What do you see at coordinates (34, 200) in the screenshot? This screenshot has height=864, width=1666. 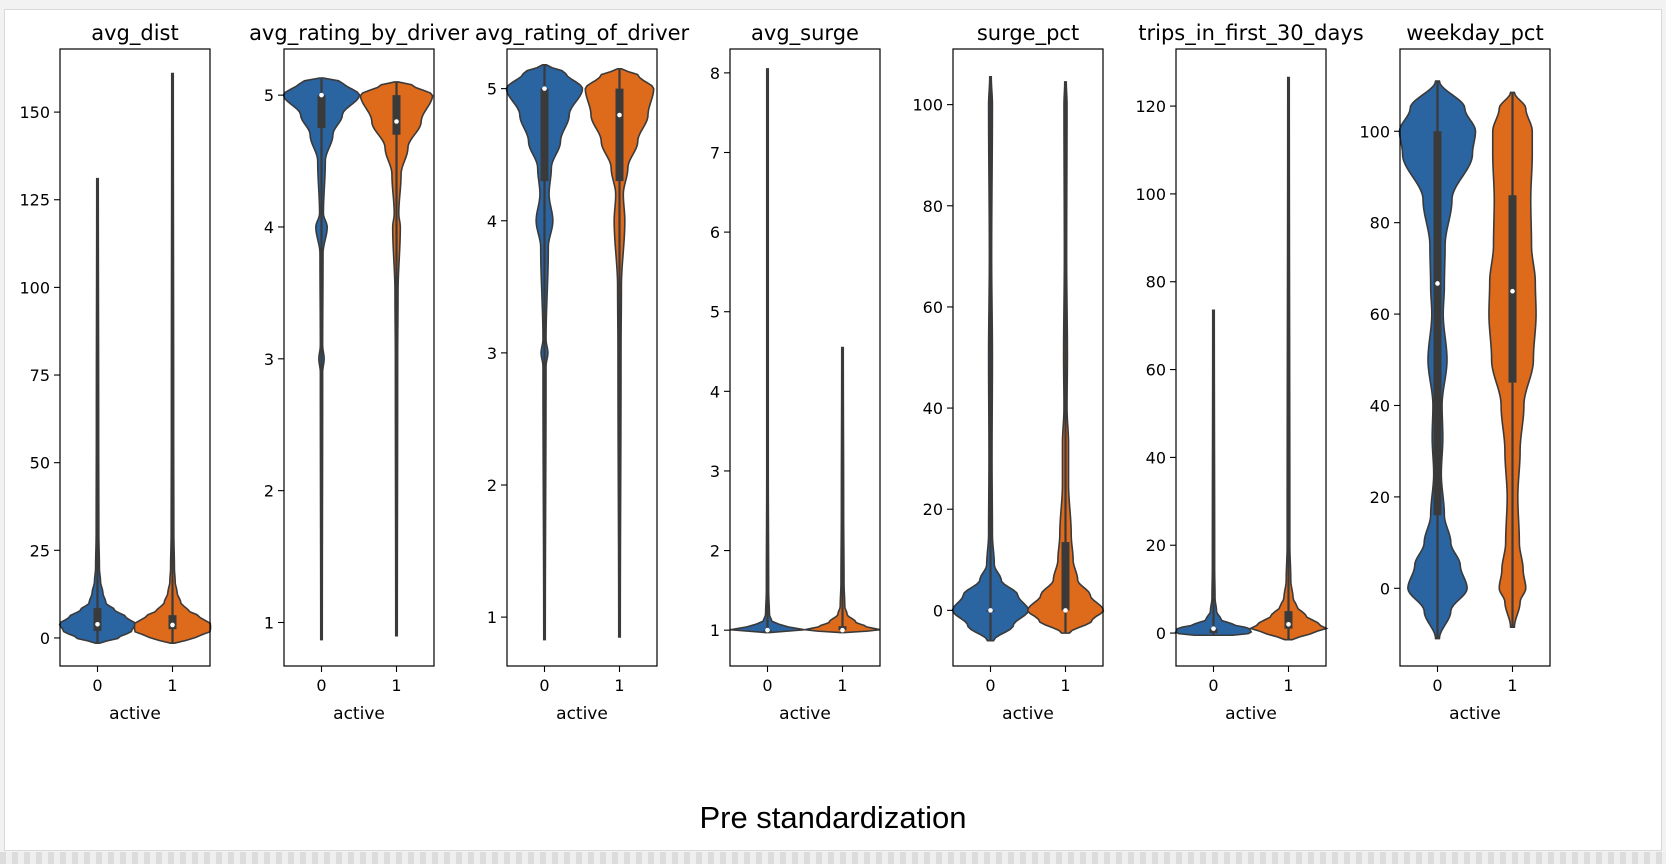 I see `y-tick-label: 125` at bounding box center [34, 200].